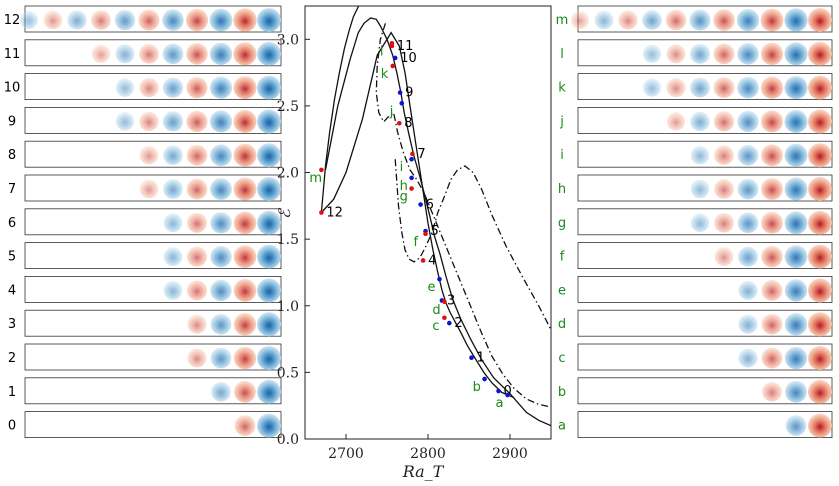 The width and height of the screenshot is (839, 486). What do you see at coordinates (143, 19) in the screenshot?
I see `left-panel-row: 12` at bounding box center [143, 19].